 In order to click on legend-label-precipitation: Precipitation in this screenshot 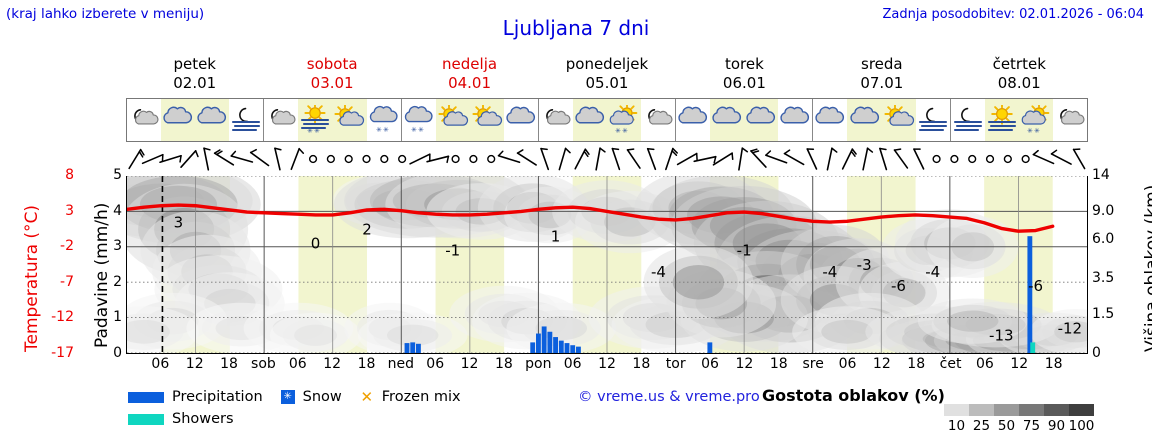, I will do `click(217, 397)`.